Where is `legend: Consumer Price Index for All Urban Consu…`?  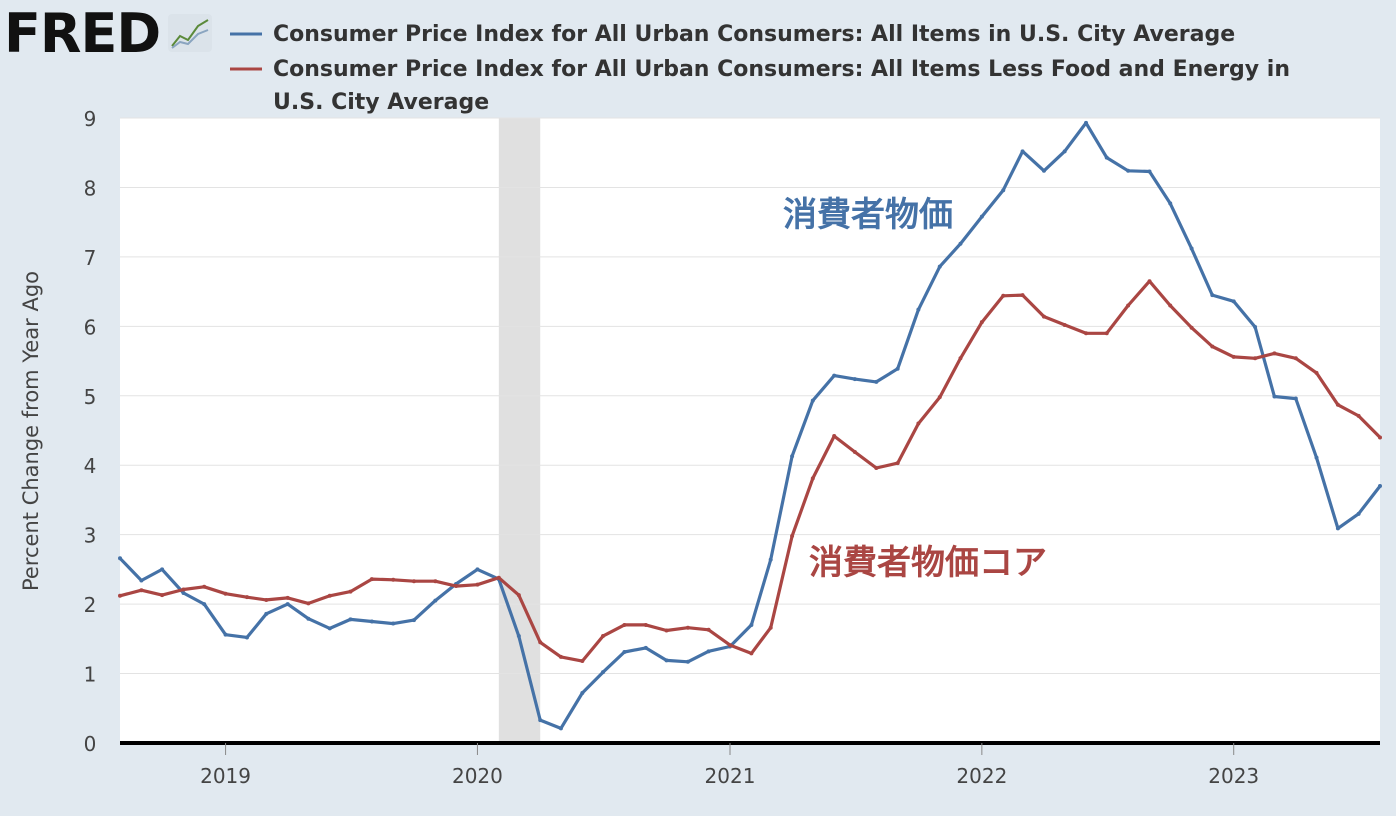
legend: Consumer Price Index for All Urban Consu… is located at coordinates (760, 68).